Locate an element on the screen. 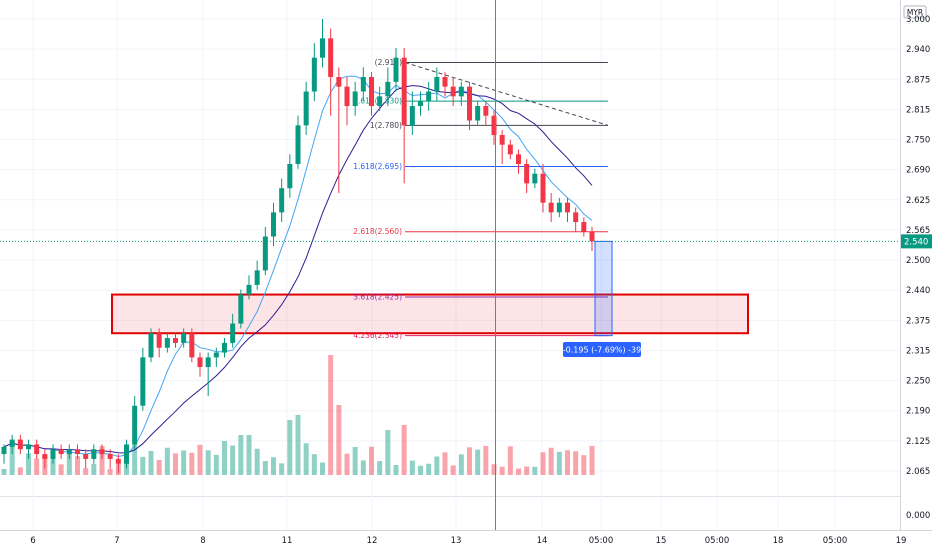 This screenshot has width=932, height=550. price-tick-label: 2.940 is located at coordinates (918, 50).